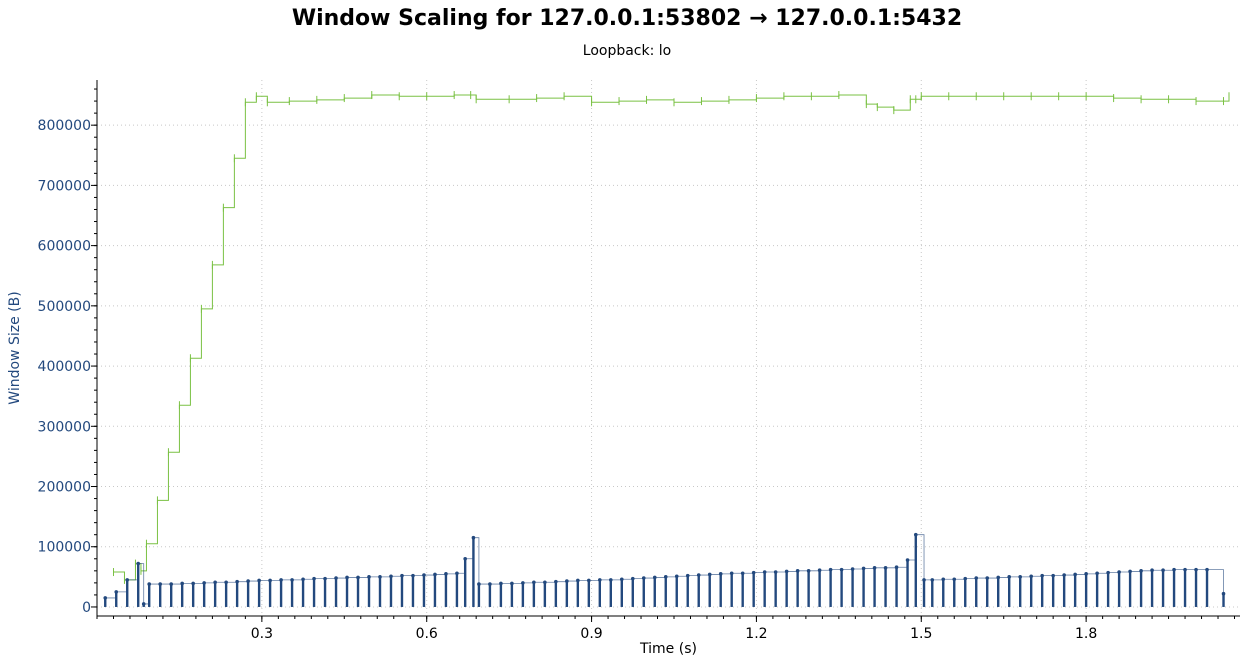  I want to click on x-axis-title: Time (s), so click(668, 649).